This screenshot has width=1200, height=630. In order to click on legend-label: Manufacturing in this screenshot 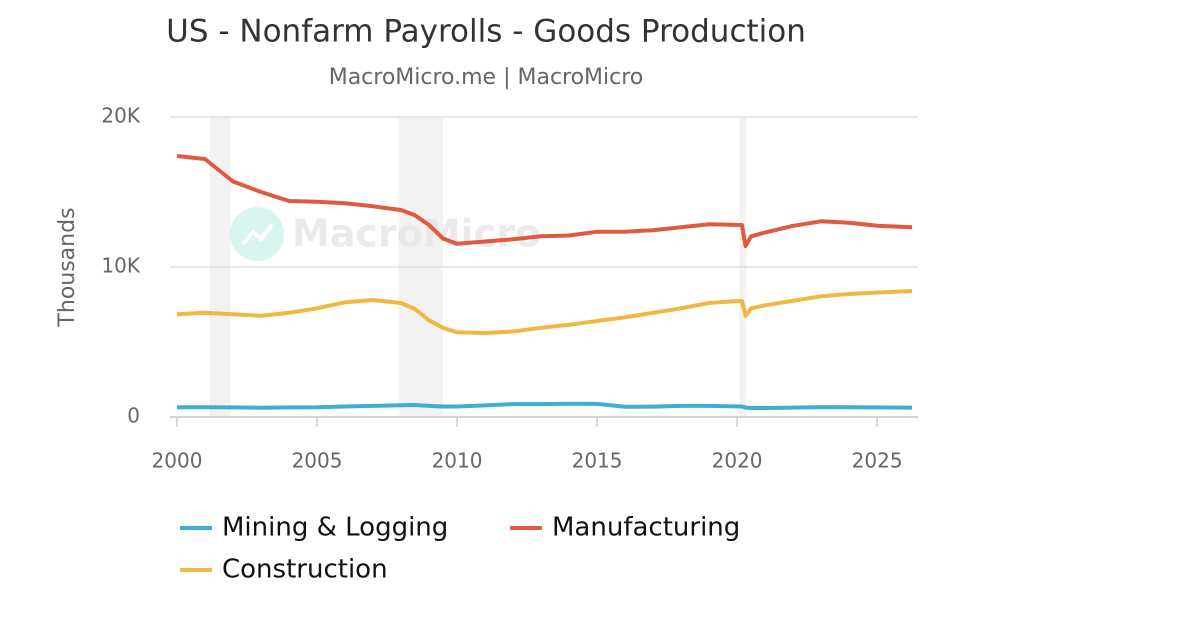, I will do `click(646, 528)`.